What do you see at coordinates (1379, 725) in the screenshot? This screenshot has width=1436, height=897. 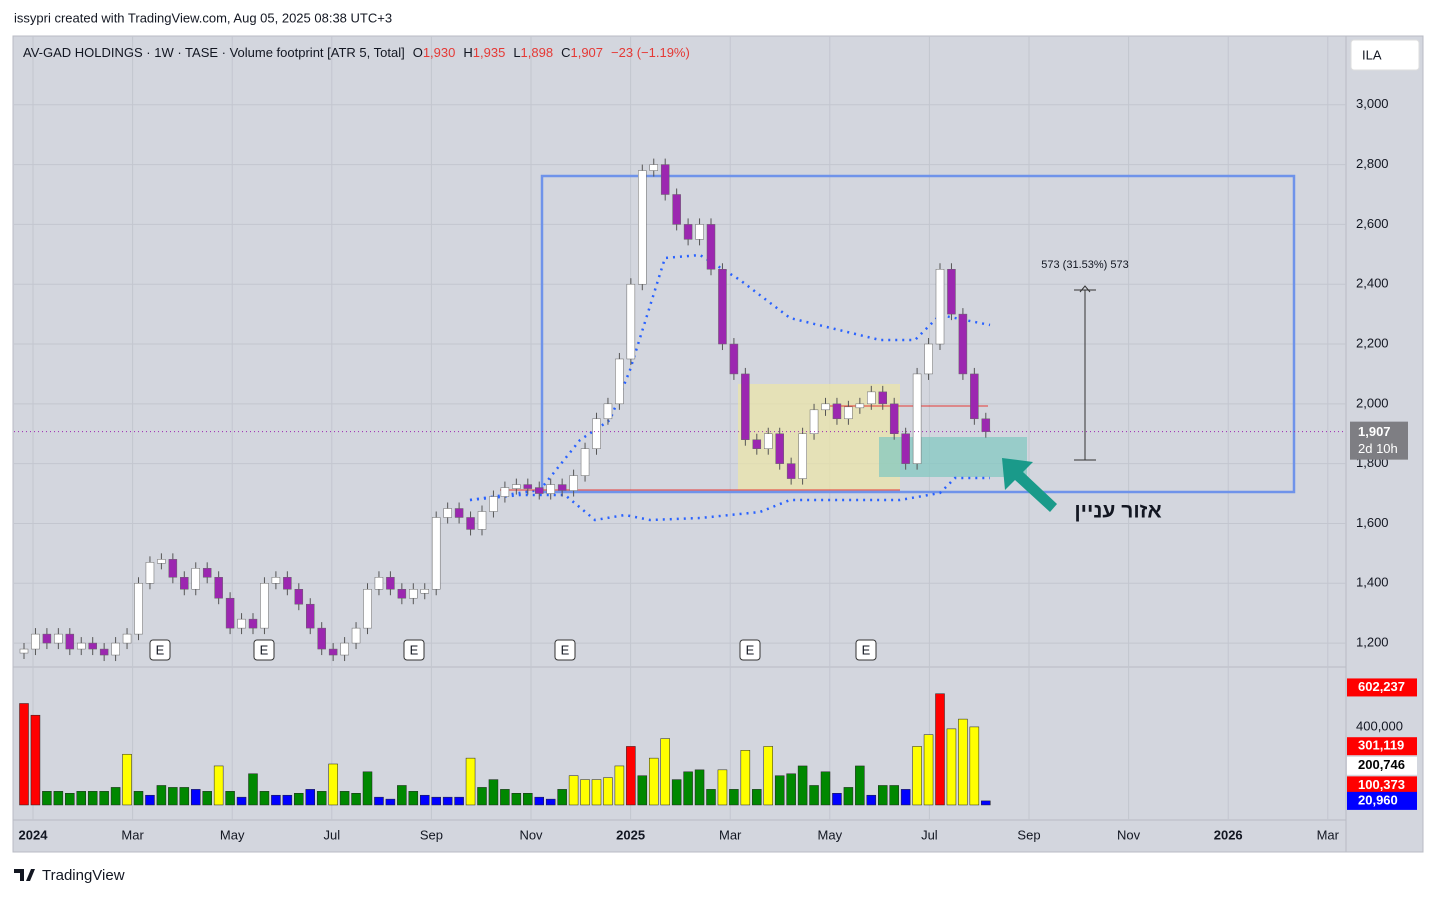 I see `volume-tick-label: 400,000` at bounding box center [1379, 725].